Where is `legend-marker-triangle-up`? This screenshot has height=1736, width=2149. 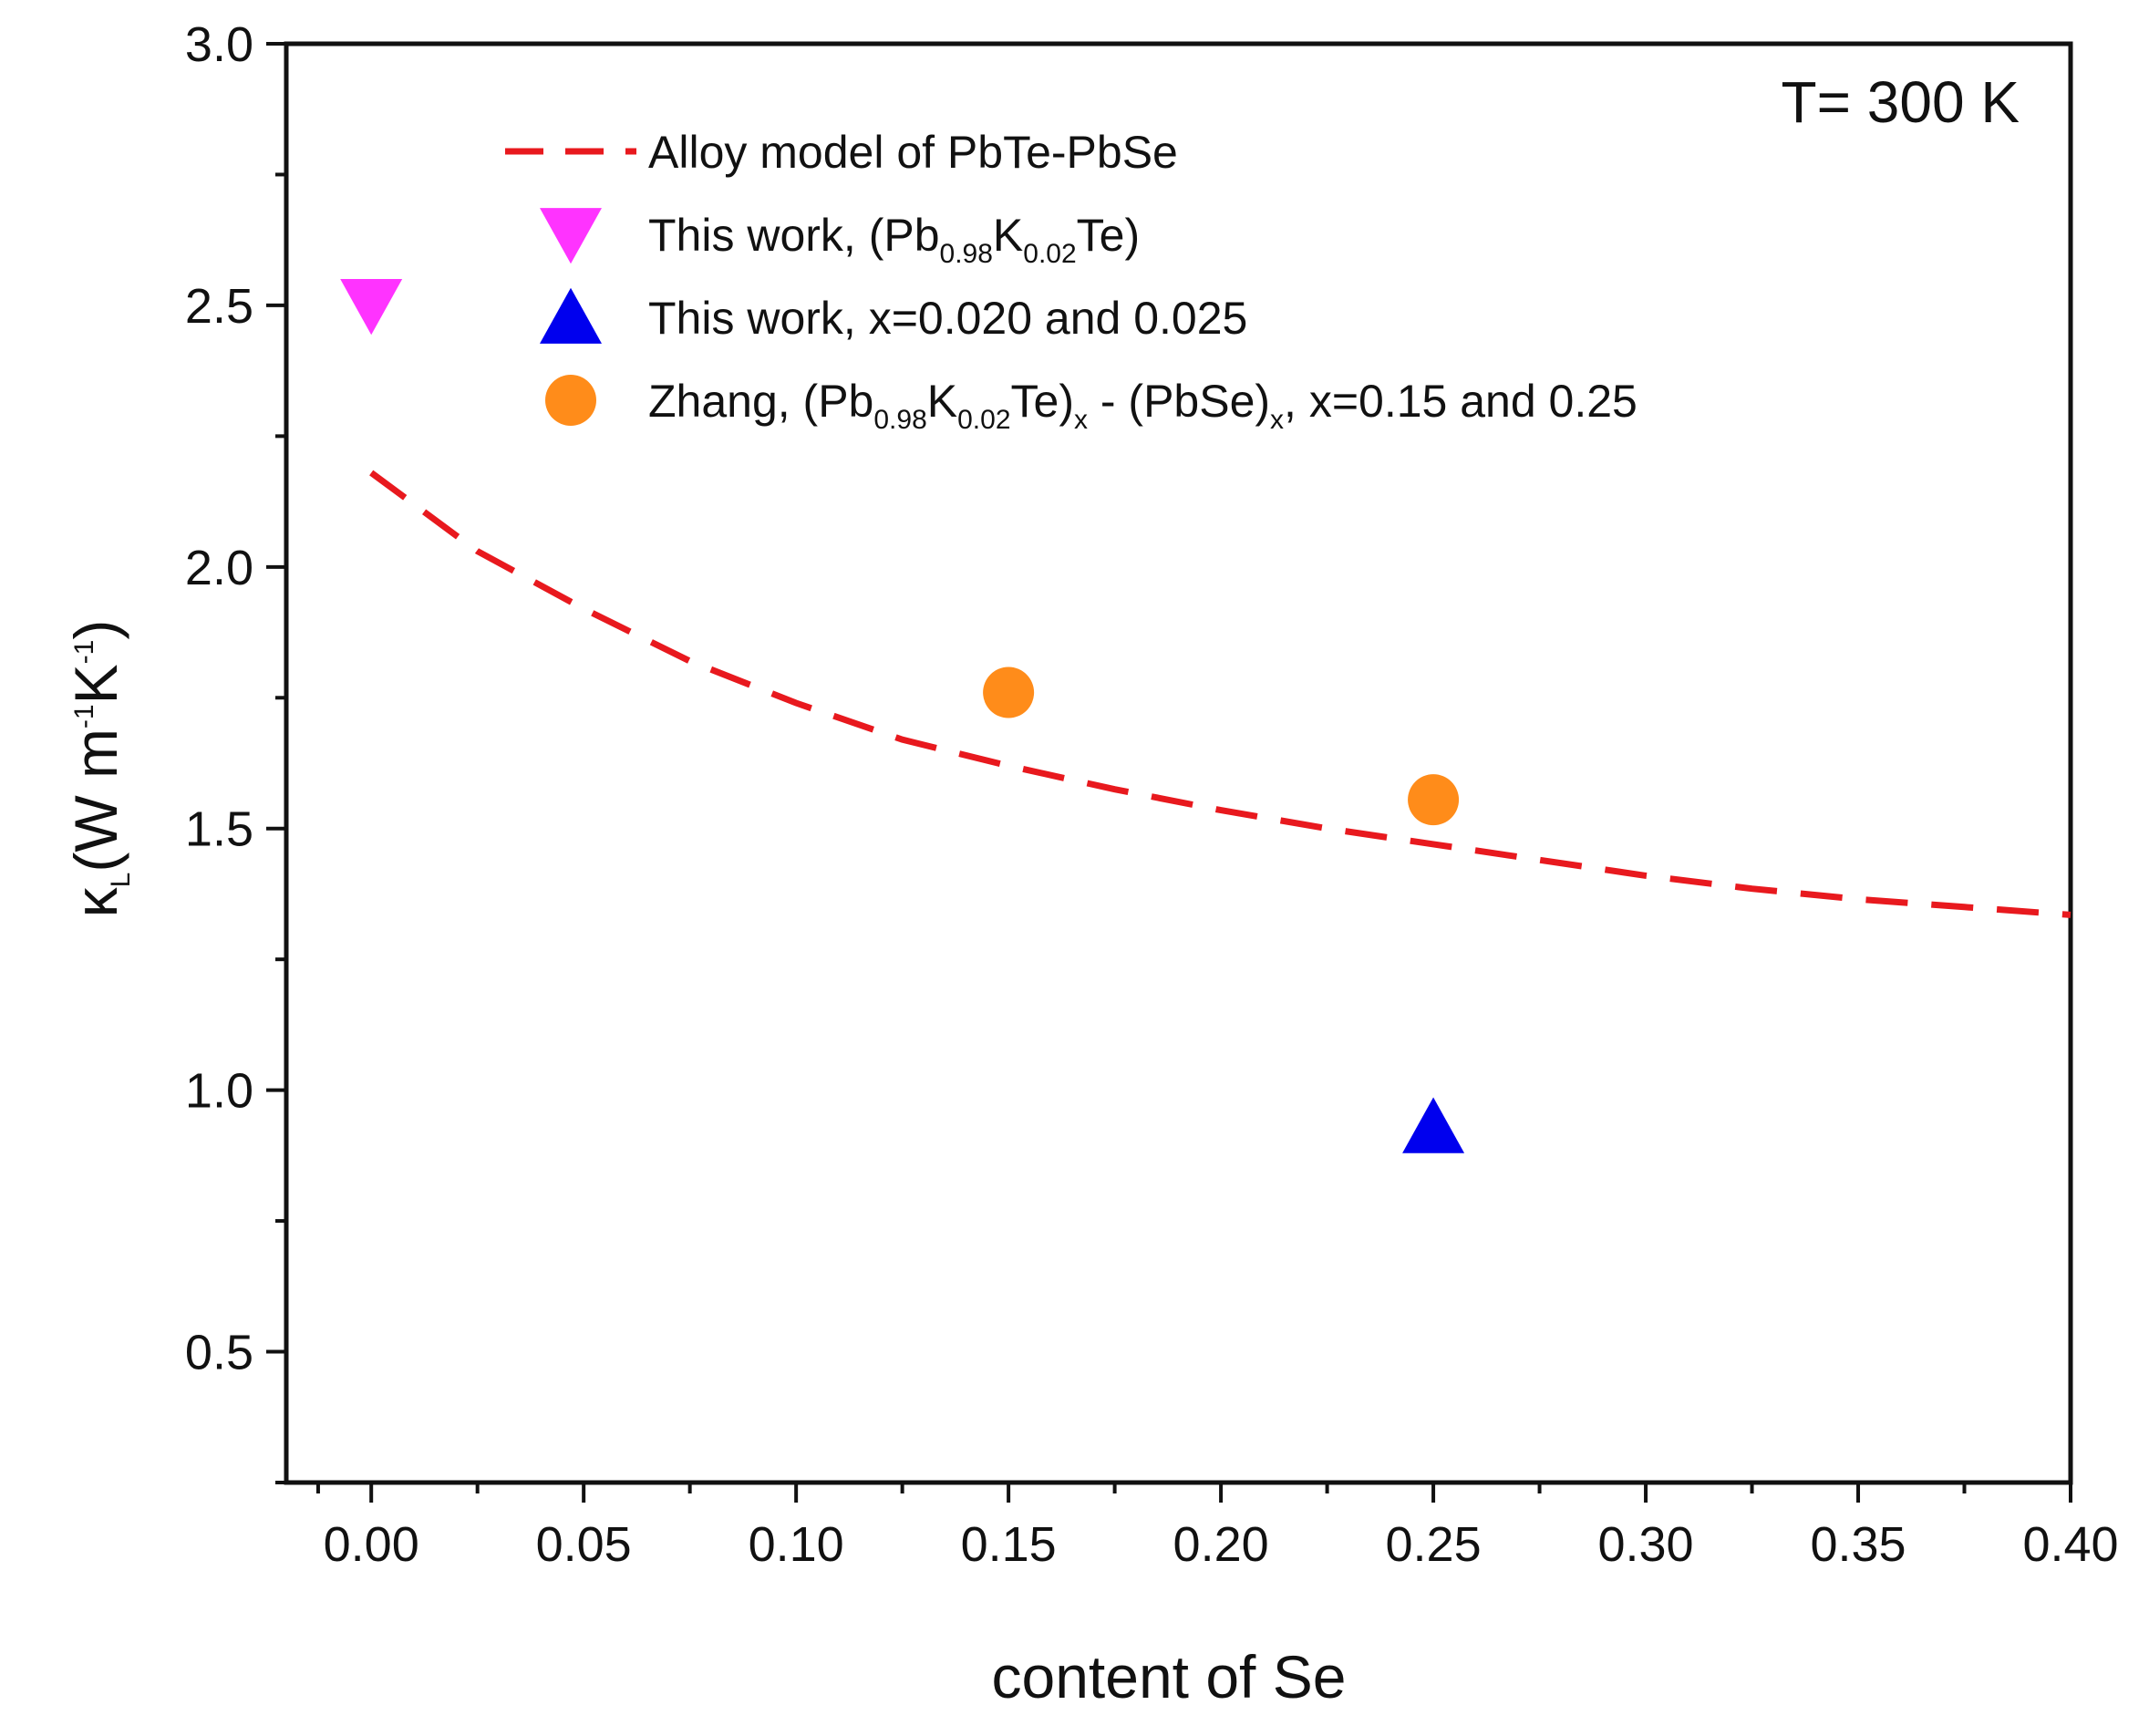 legend-marker-triangle-up is located at coordinates (571, 315).